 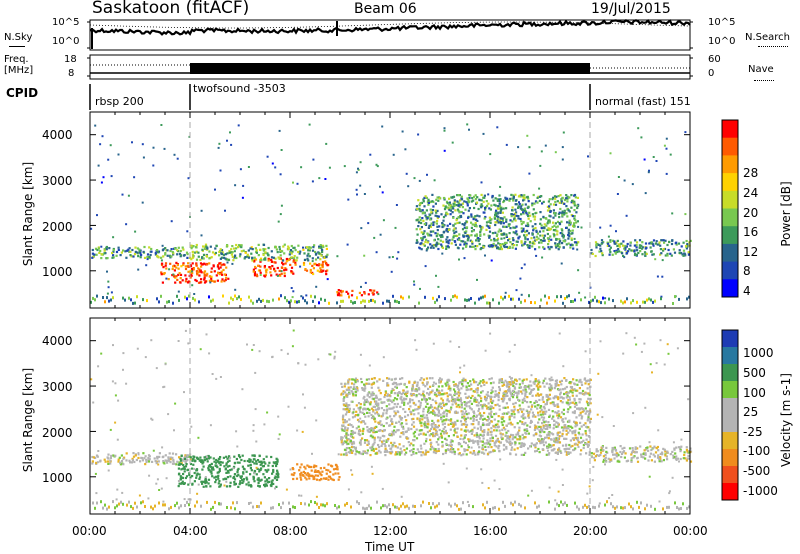 I want to click on cpid-segment-3: normal (fast) 151, so click(x=643, y=101).